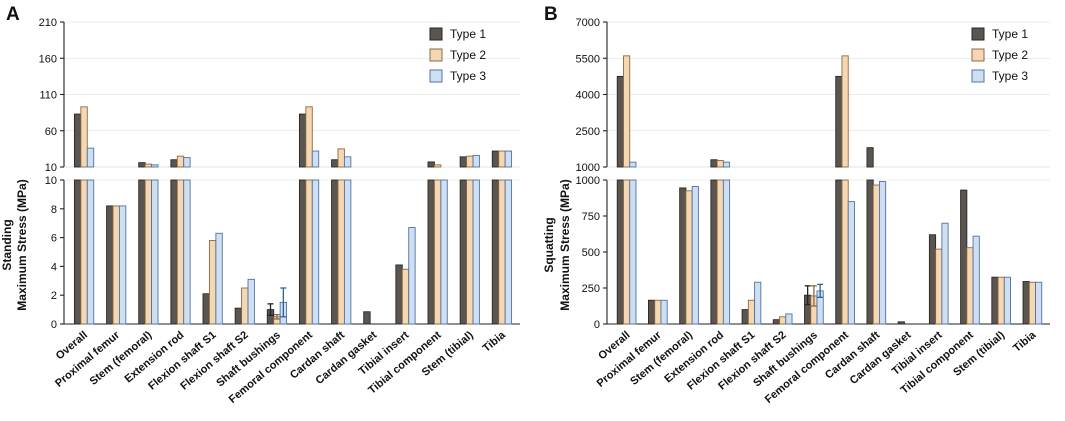 Image resolution: width=1065 pixels, height=421 pixels. I want to click on panel-a-ytick-label-lower: 10, so click(51, 181).